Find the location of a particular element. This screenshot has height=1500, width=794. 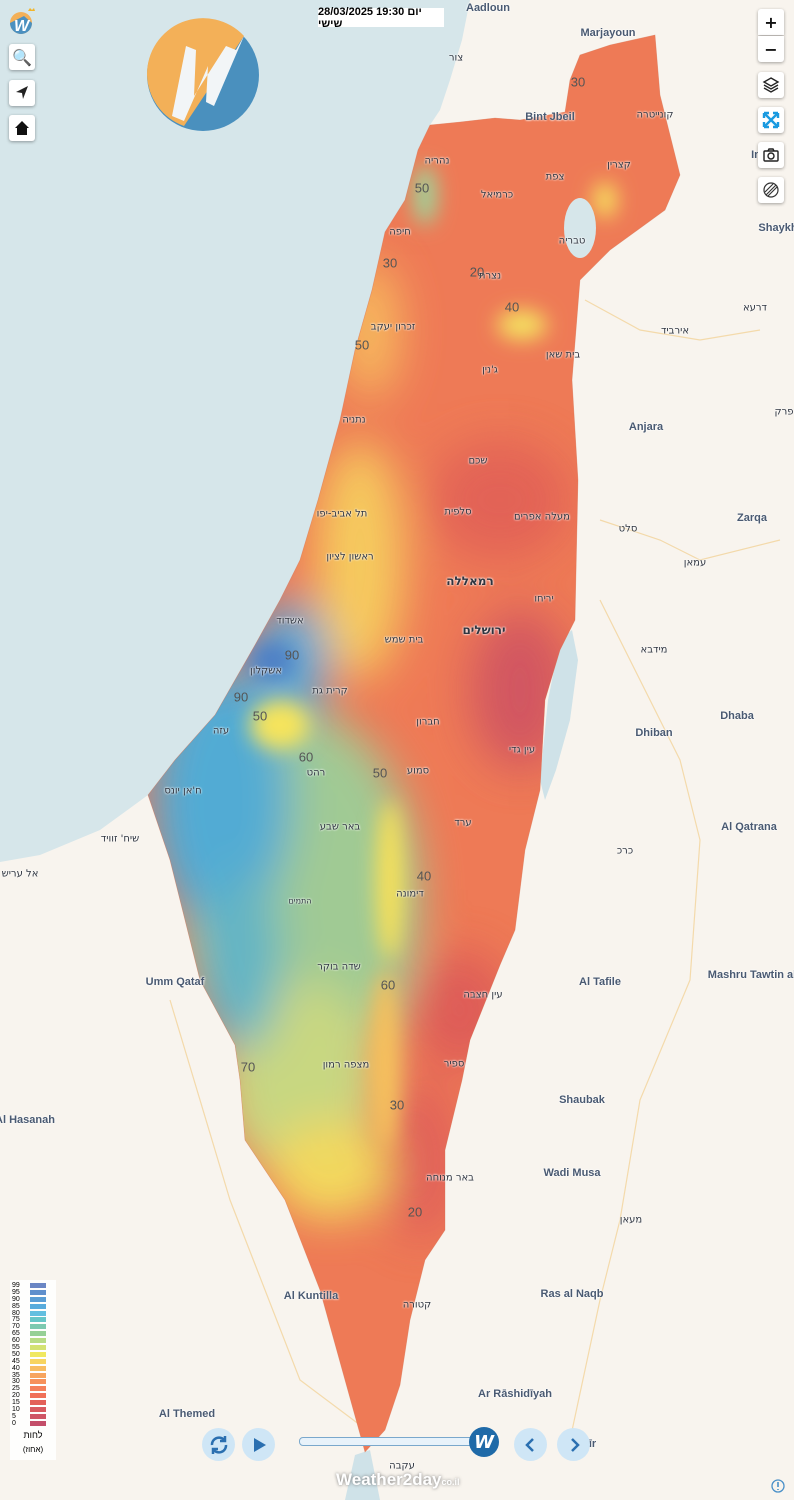

info-icon is located at coordinates (778, 1486).